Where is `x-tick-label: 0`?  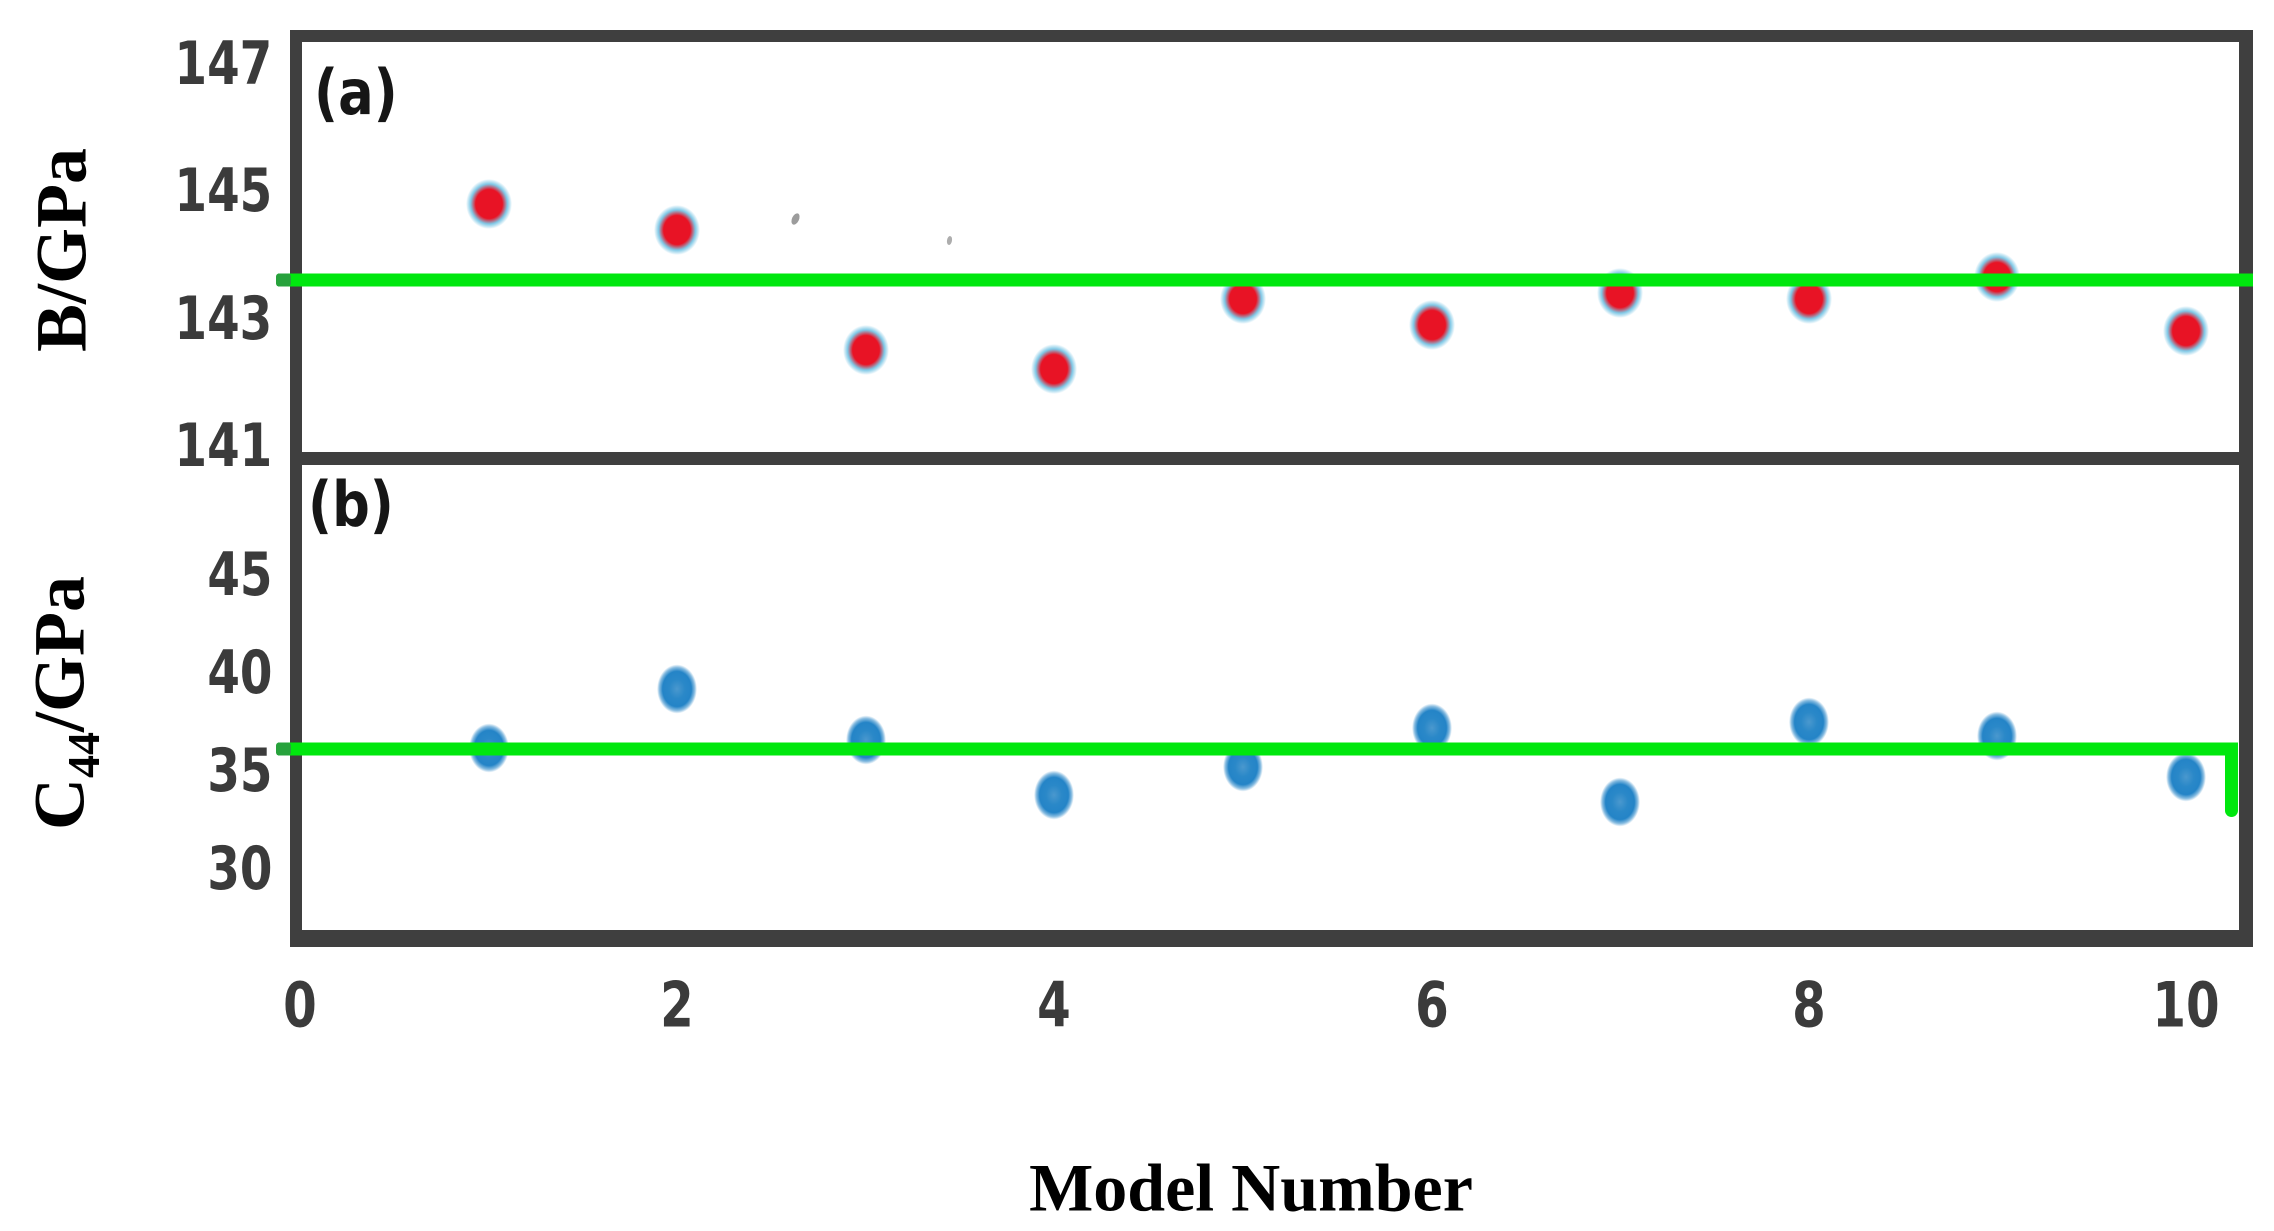
x-tick-label: 0 is located at coordinates (300, 1005).